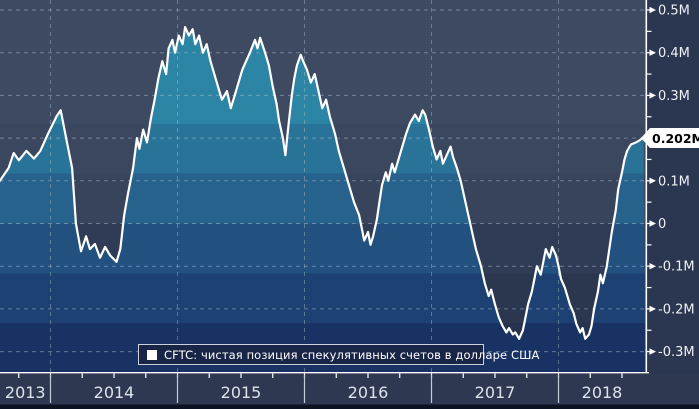 The width and height of the screenshot is (699, 409). What do you see at coordinates (368, 392) in the screenshot?
I see `x-tick-label: 2016` at bounding box center [368, 392].